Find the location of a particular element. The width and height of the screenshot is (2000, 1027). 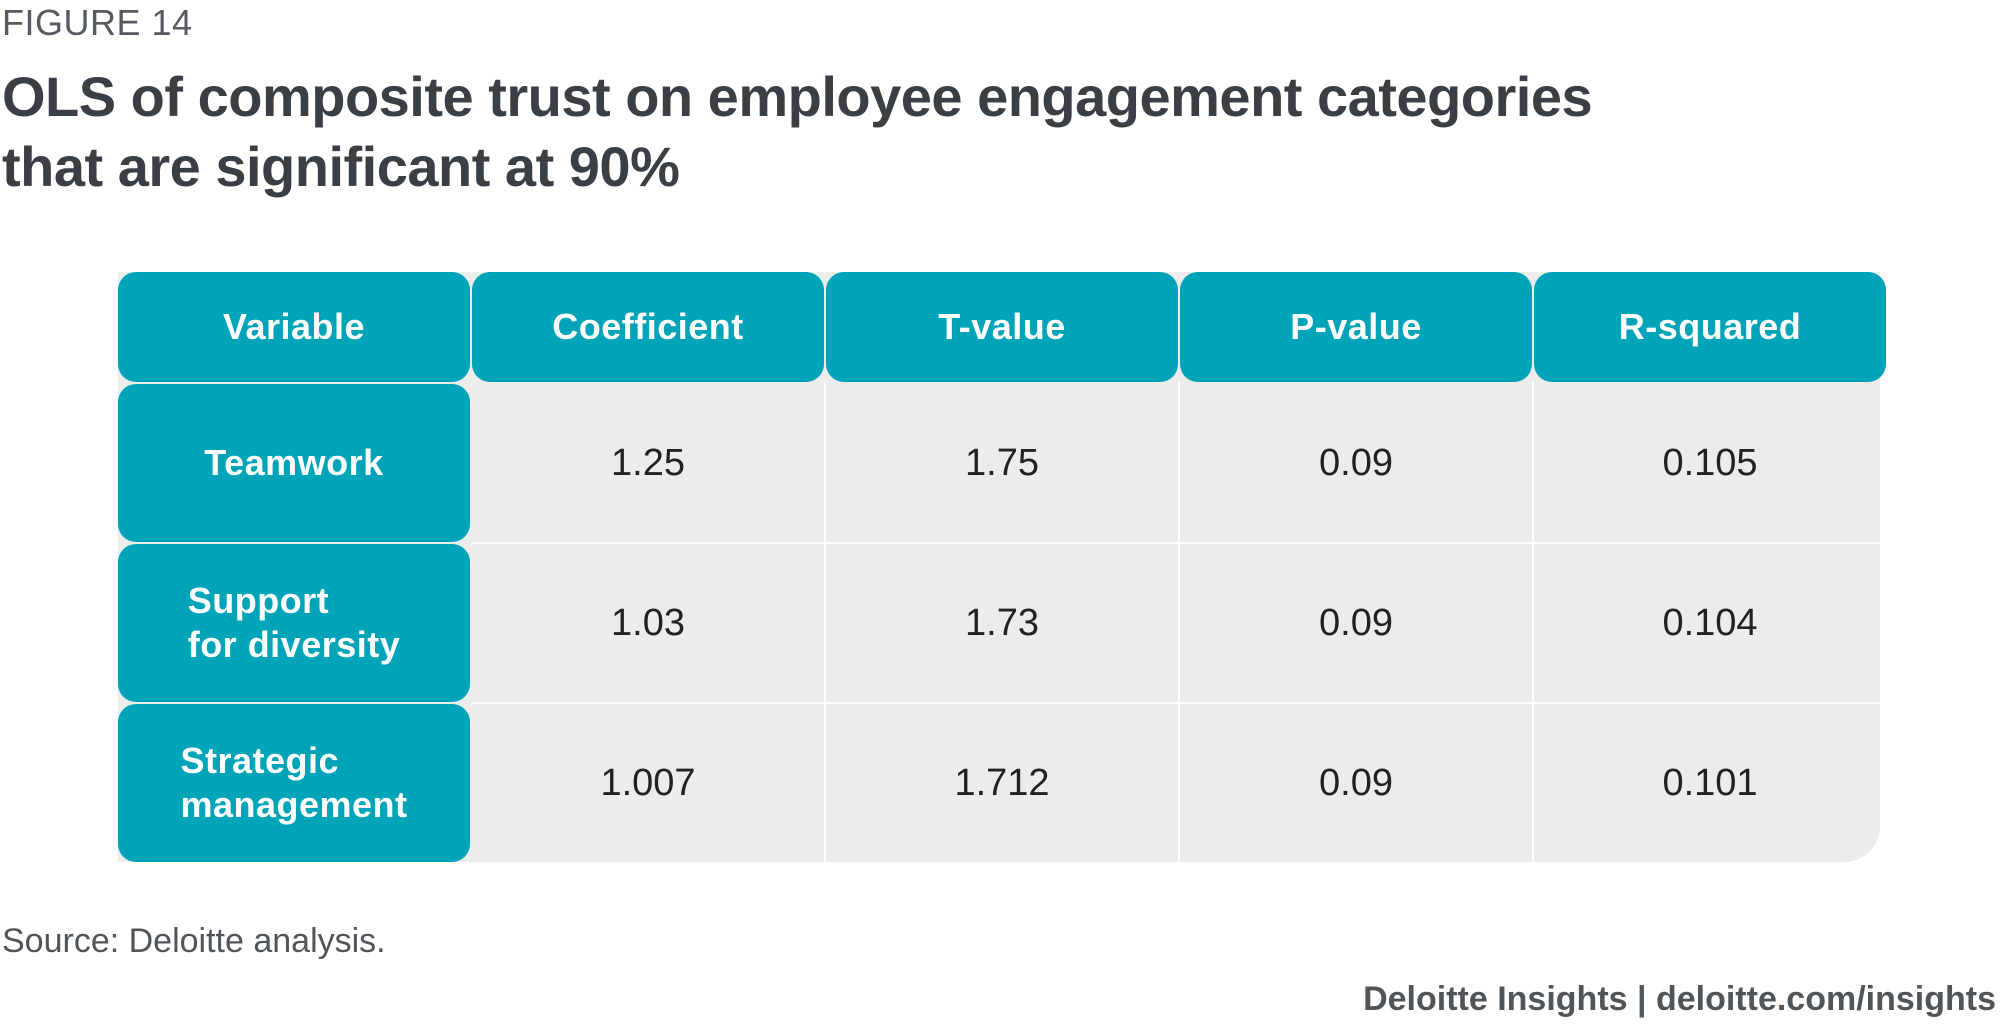

column-header-r-squared: R-squared is located at coordinates (1710, 327).